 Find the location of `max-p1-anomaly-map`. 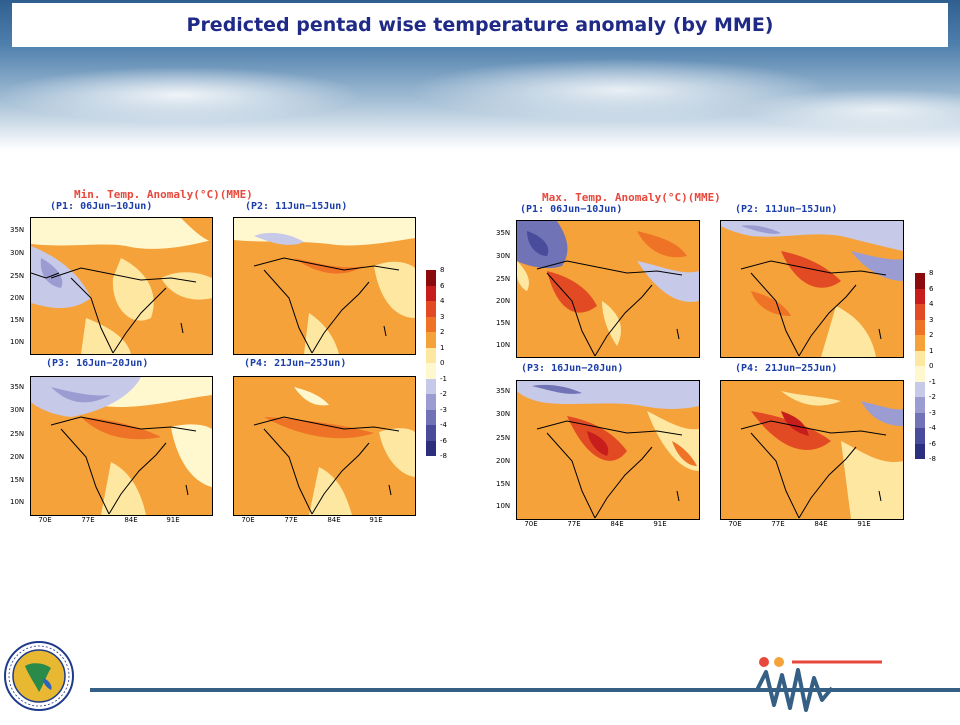

max-p1-anomaly-map is located at coordinates (608, 289).